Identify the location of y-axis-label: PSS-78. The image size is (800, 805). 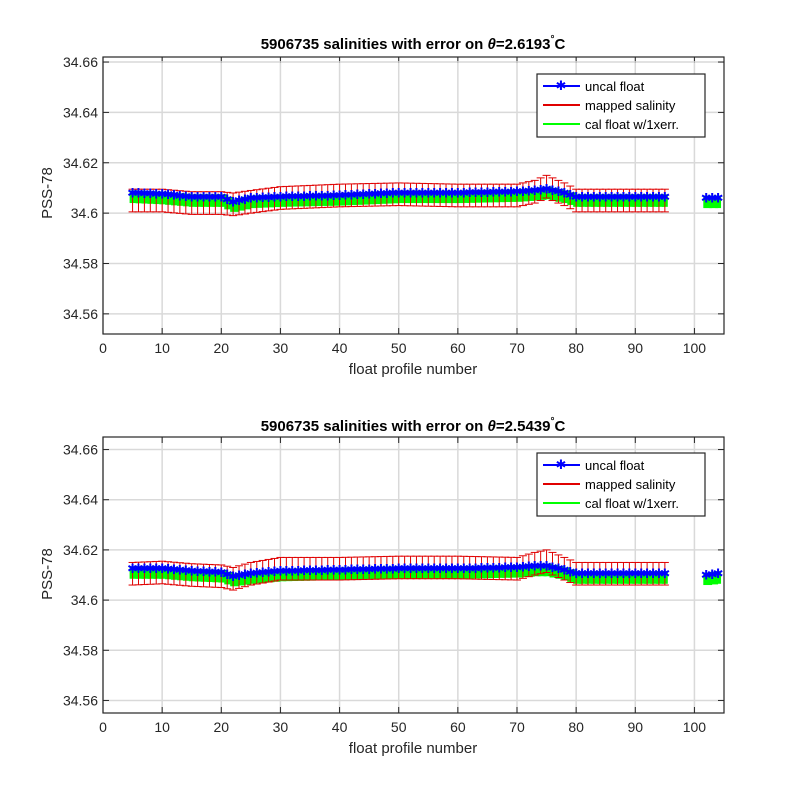
(47, 574).